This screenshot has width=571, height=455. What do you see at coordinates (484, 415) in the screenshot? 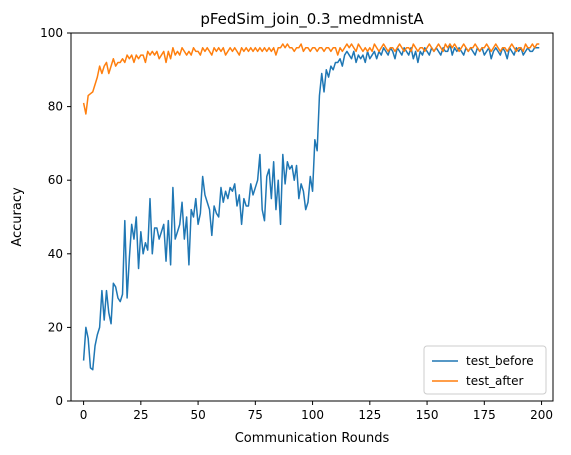
I see `x-tick-label: 175` at bounding box center [484, 415].